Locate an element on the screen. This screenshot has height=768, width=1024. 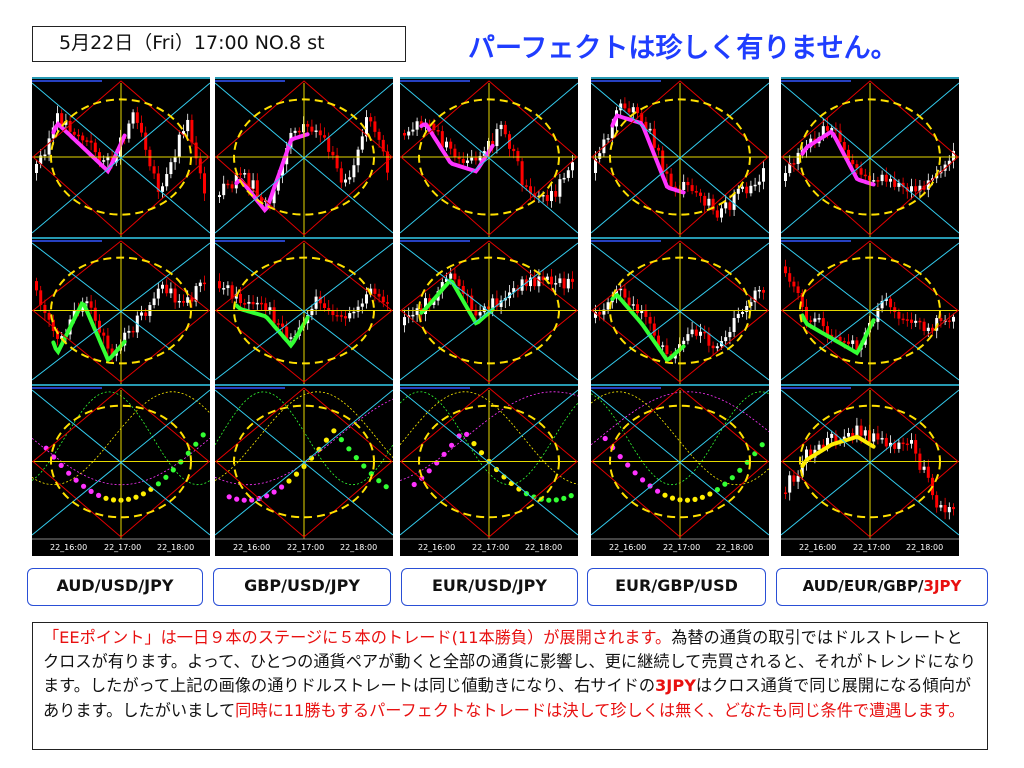
pair-label-text: EUR/USD/JPY is located at coordinates (489, 585).